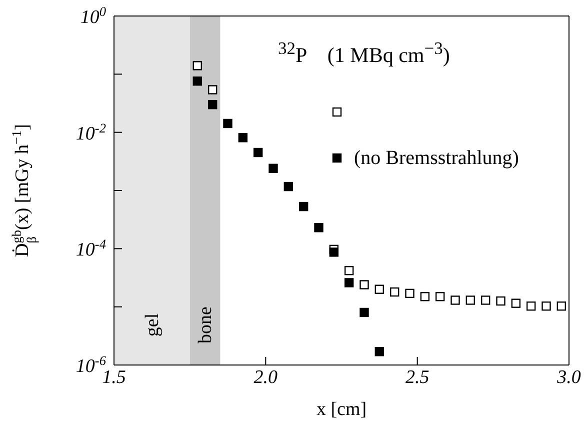 This screenshot has width=585, height=428. Describe the element at coordinates (205, 325) in the screenshot. I see `band-label: bone` at that location.